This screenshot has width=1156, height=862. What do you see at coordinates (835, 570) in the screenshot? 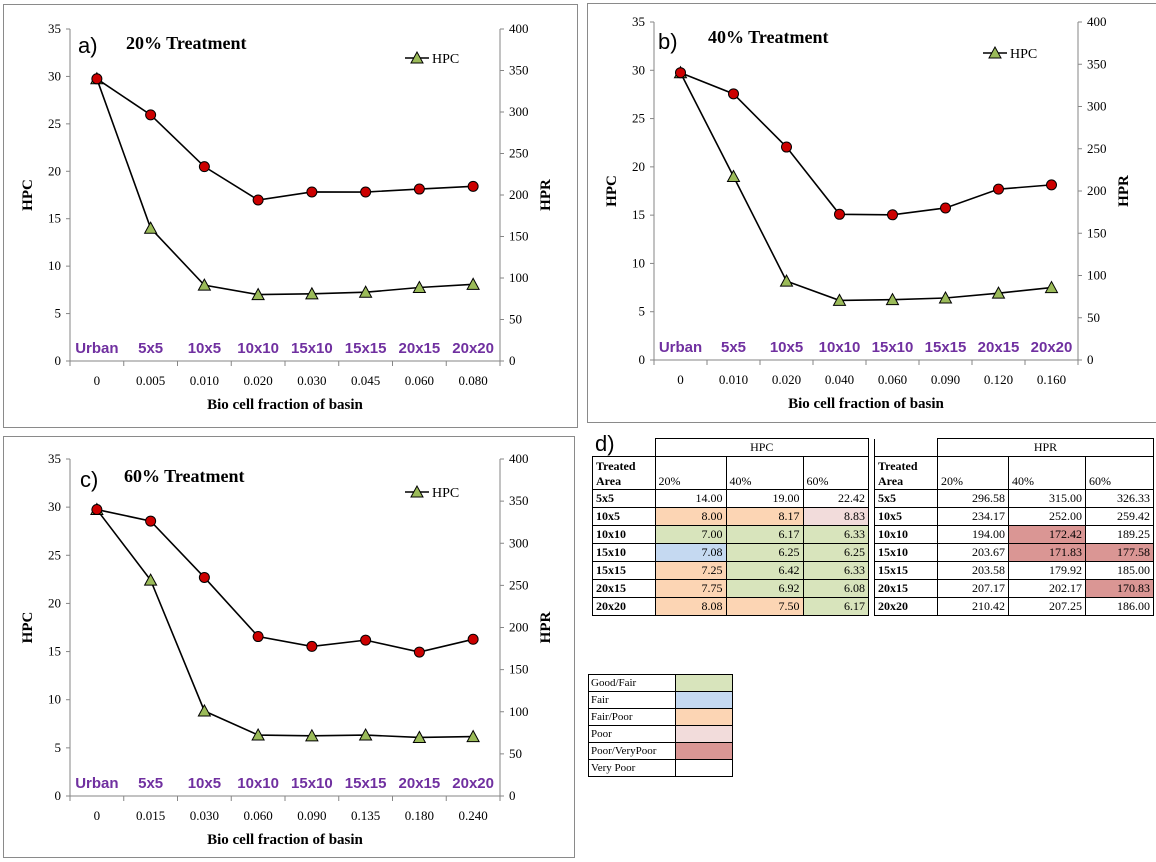
I see `hpc-cell: 6.33` at bounding box center [835, 570].